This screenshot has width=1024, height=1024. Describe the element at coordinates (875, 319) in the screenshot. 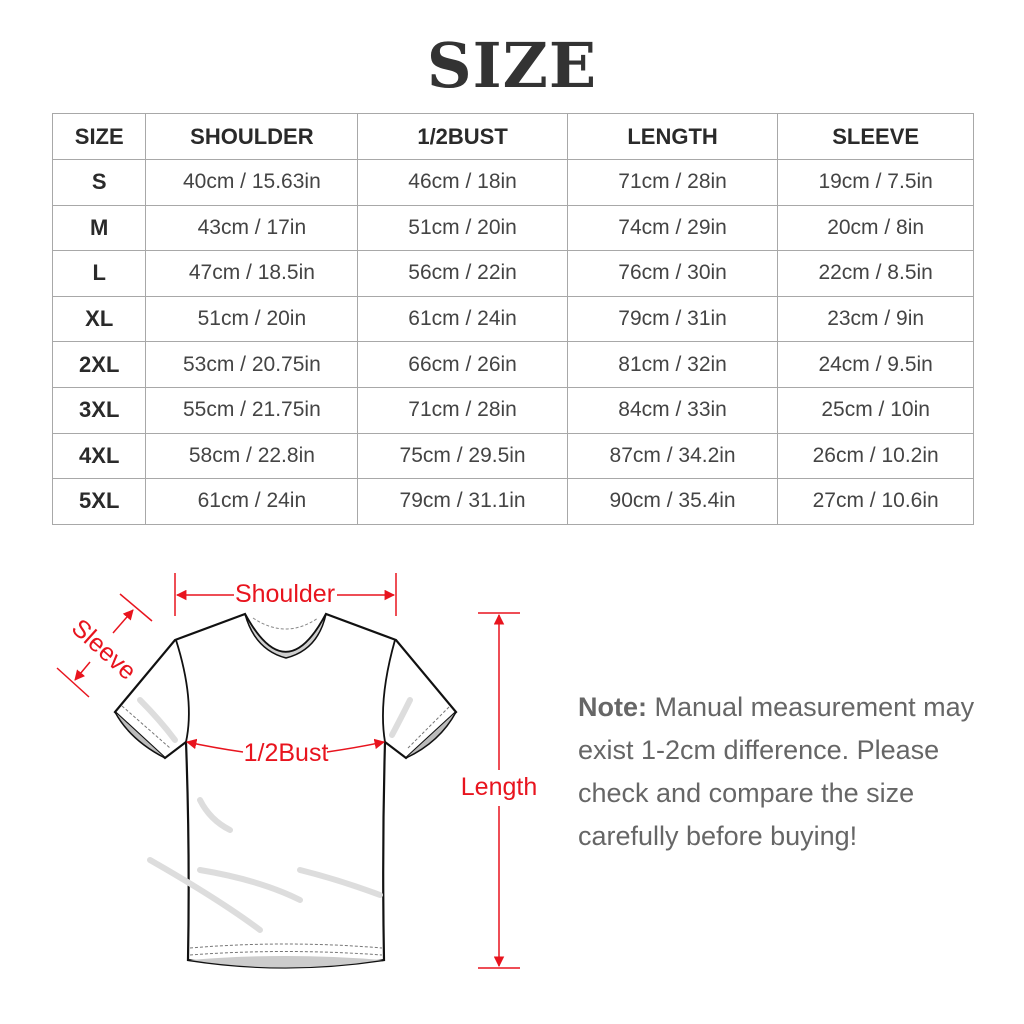

I see `measurement-cell: 23cm / 9in` at that location.